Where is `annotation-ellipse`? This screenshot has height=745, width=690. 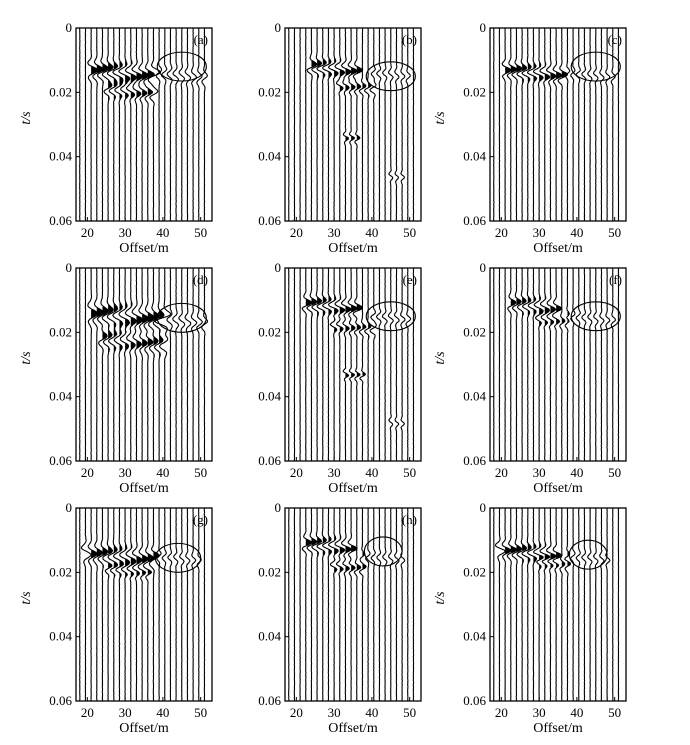 annotation-ellipse is located at coordinates (383, 551).